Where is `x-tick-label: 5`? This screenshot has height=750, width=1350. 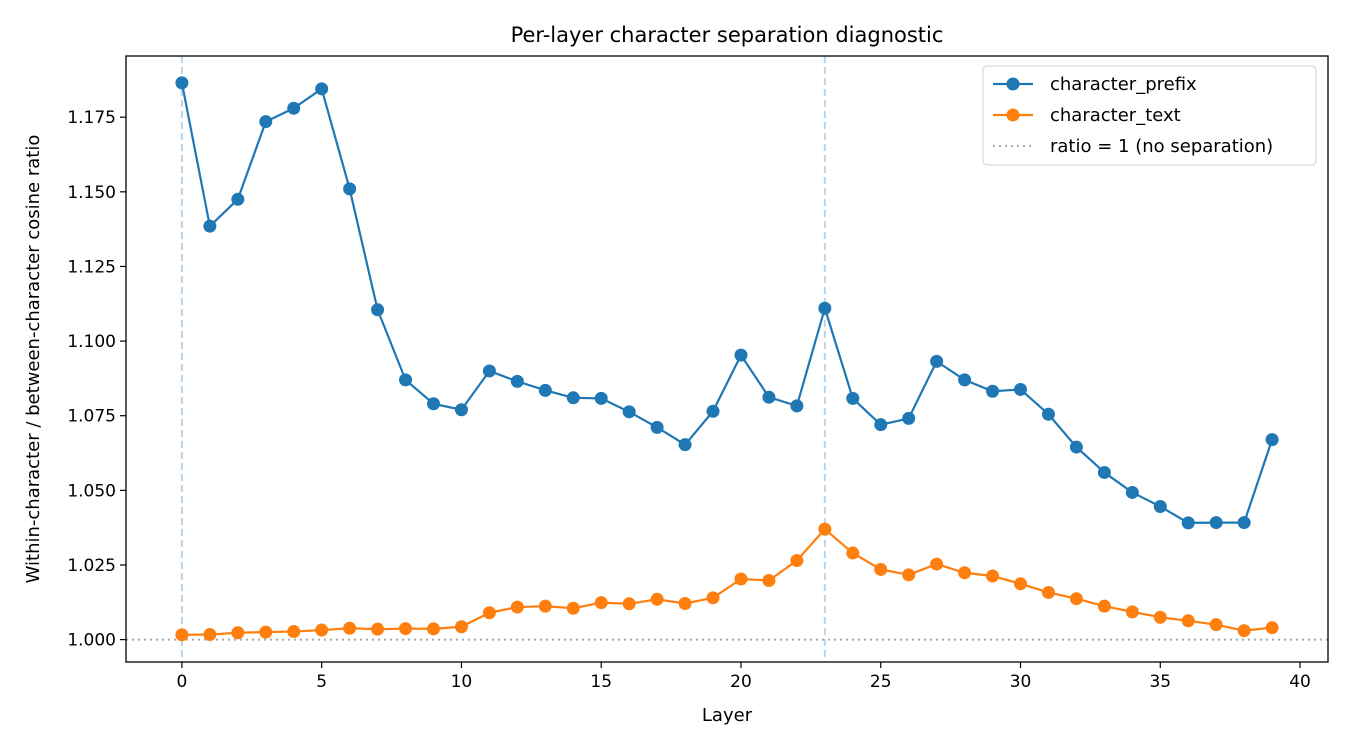
x-tick-label: 5 is located at coordinates (321, 682).